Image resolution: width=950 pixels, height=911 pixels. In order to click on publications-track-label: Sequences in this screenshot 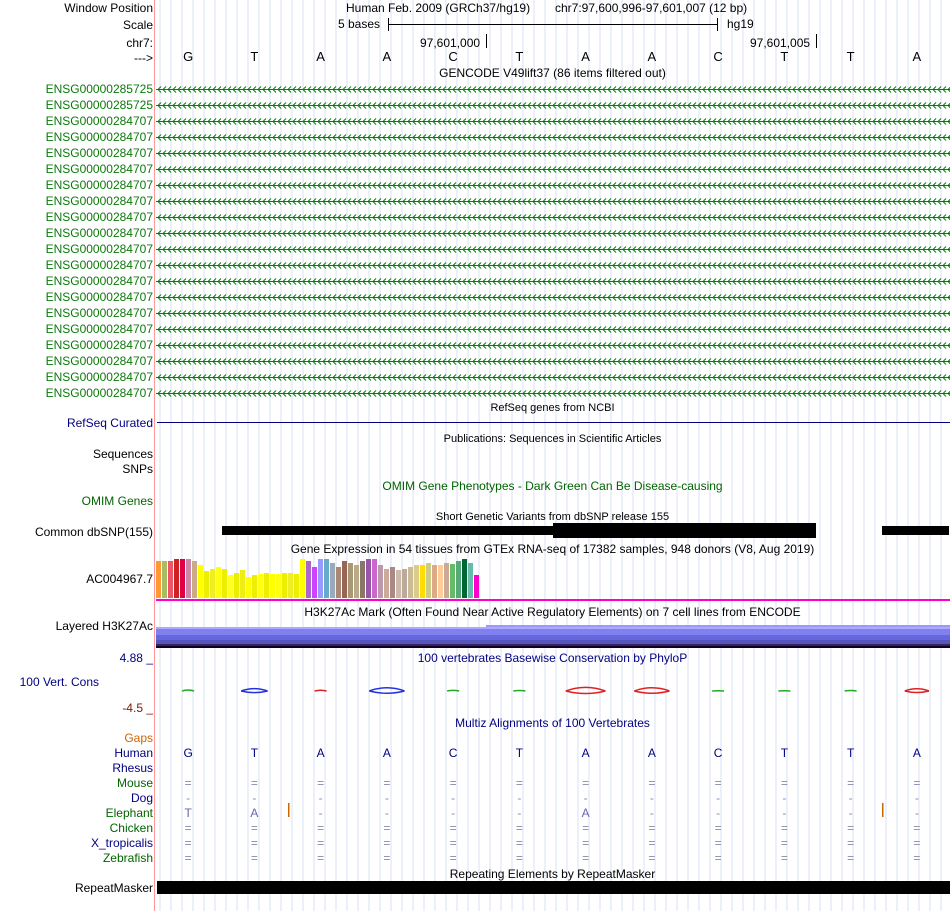, I will do `click(122, 454)`.